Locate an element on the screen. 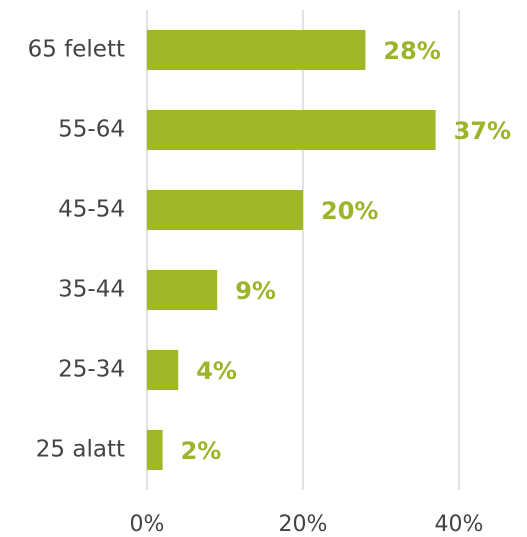 This screenshot has height=537, width=527. value-label: 9% is located at coordinates (255, 291).